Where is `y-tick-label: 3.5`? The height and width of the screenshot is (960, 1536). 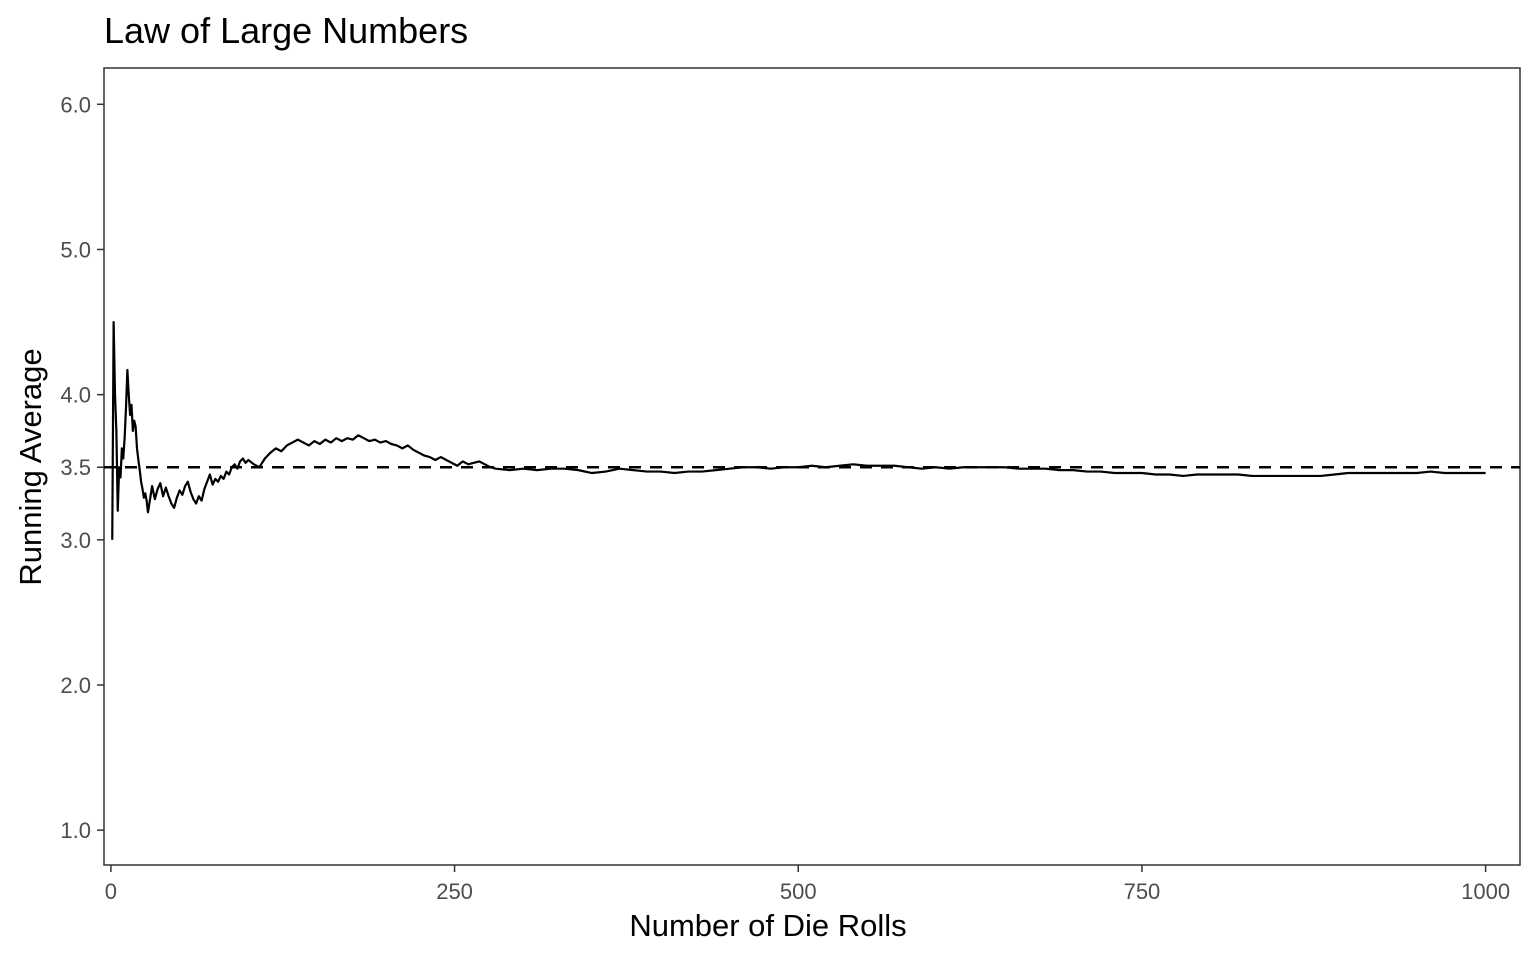 y-tick-label: 3.5 is located at coordinates (75, 467).